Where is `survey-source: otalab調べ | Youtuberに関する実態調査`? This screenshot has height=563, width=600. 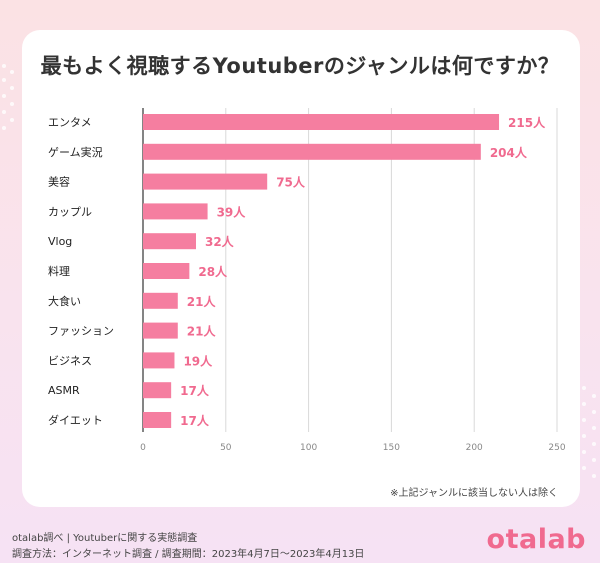 survey-source: otalab調べ | Youtuberに関する実態調査 is located at coordinates (105, 538).